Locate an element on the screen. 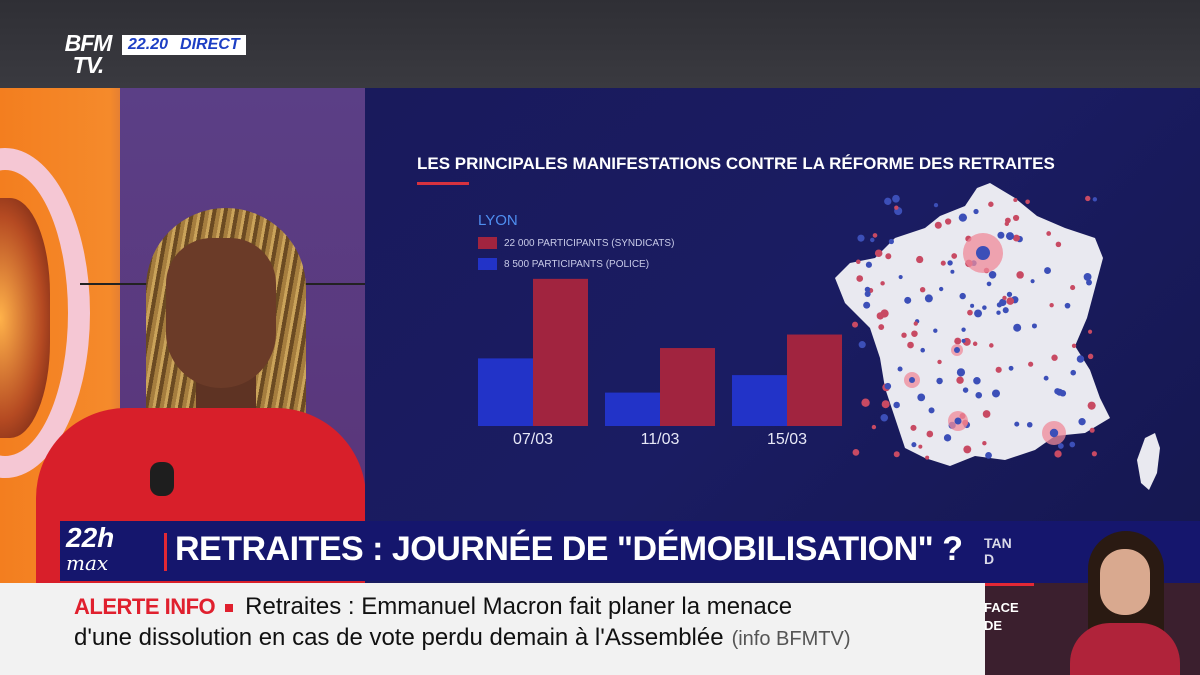 The width and height of the screenshot is (1200, 675). category-label: 15/03 is located at coordinates (787, 439).